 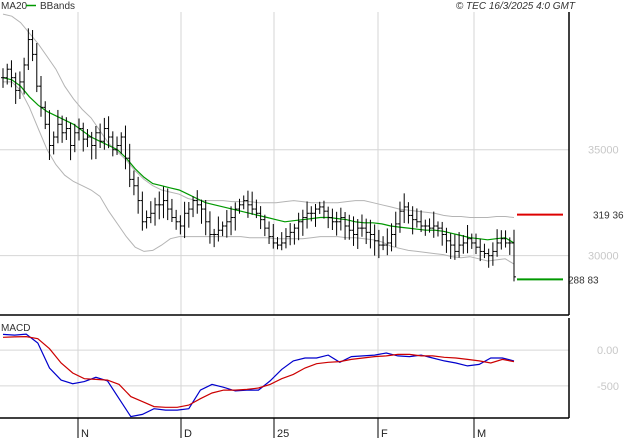 I want to click on resistance-label: 319 36, so click(x=608, y=216).